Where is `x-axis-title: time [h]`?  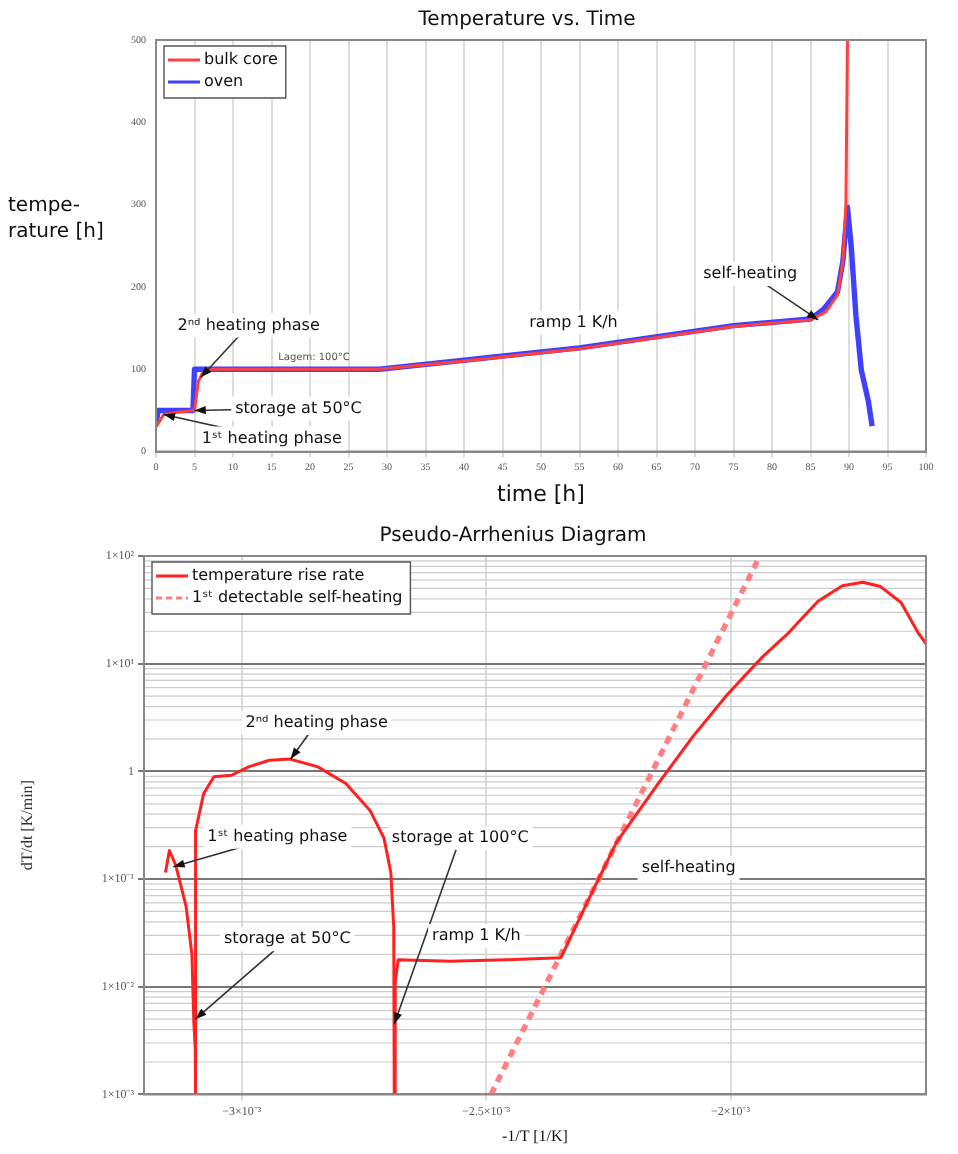 x-axis-title: time [h] is located at coordinates (541, 493).